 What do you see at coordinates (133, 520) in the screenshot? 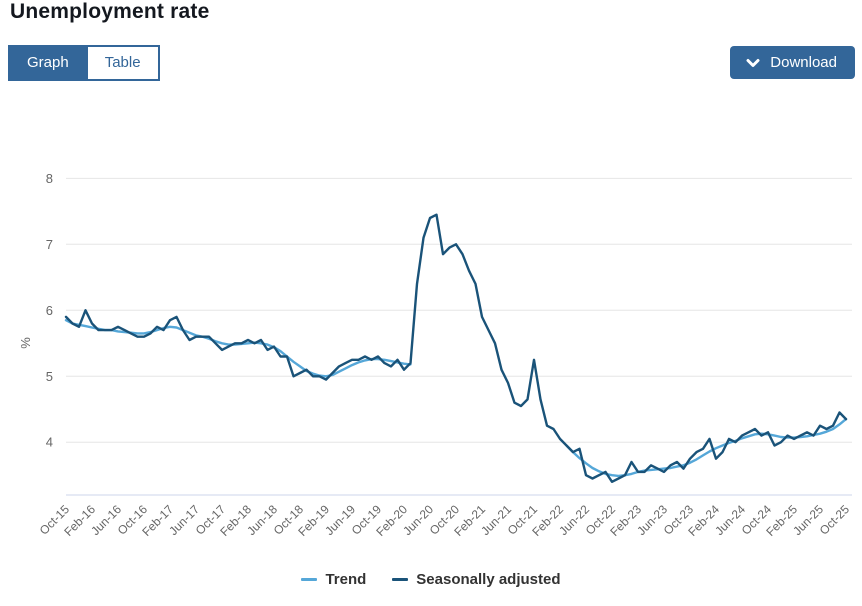
I see `svg-text: Oct-16` at bounding box center [133, 520].